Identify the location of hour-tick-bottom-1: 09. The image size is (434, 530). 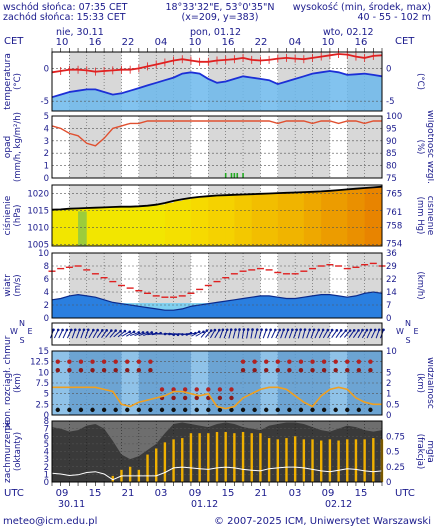
(62, 493).